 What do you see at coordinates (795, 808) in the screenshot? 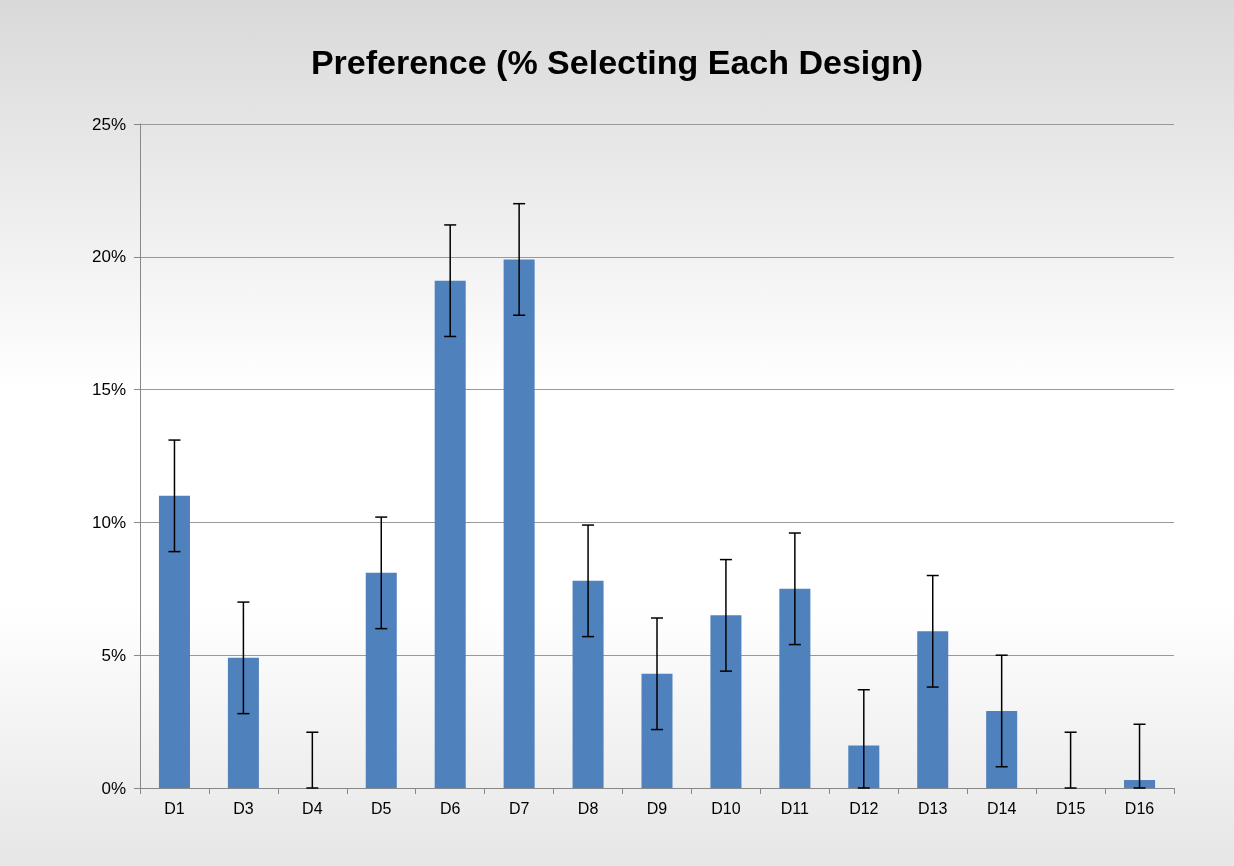
I see `x-tick-label: D11` at bounding box center [795, 808].